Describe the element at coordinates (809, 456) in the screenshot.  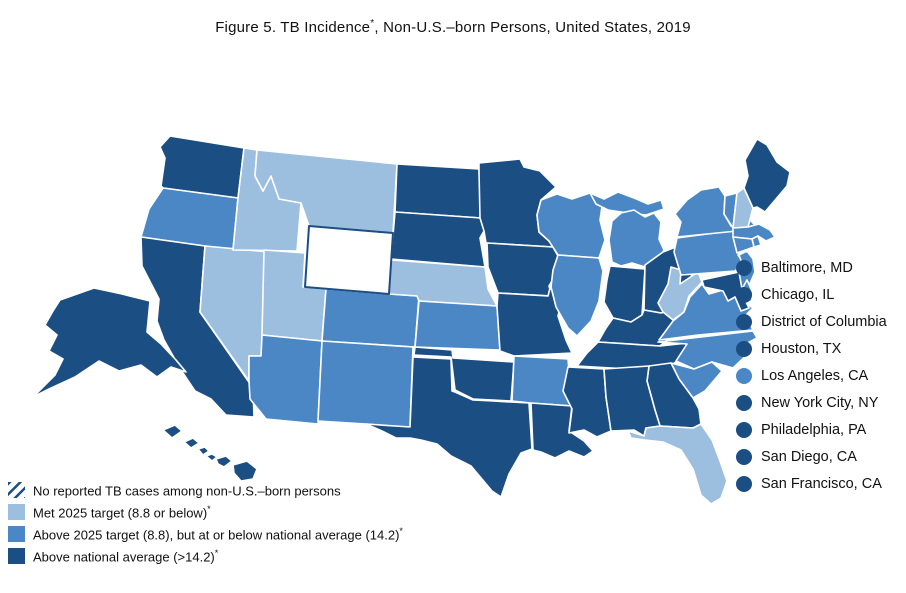
I see `city-label: San Diego, CA` at that location.